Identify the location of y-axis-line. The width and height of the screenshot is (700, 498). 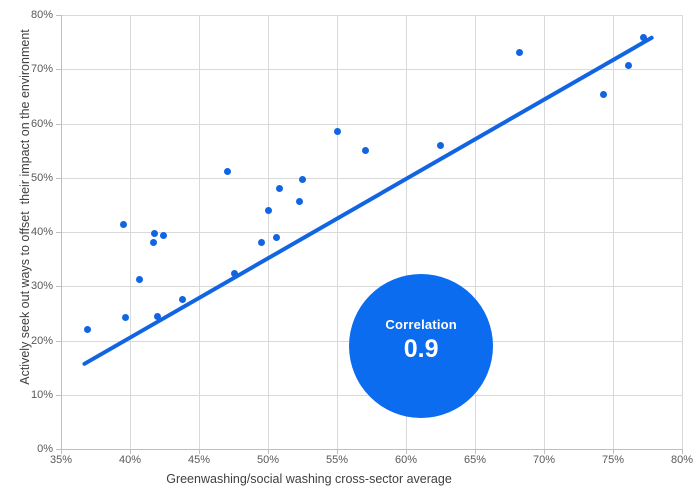
(61, 232).